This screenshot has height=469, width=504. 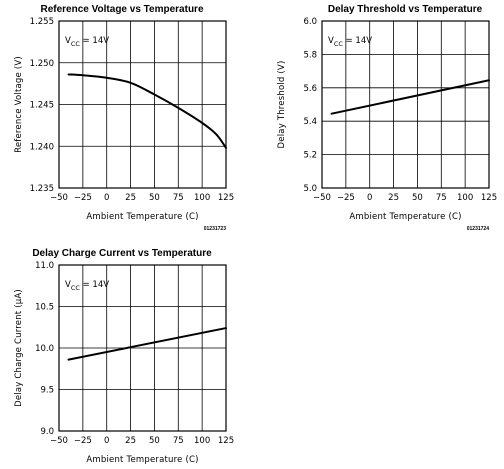 I want to click on figure-code: 01231723, so click(x=215, y=229).